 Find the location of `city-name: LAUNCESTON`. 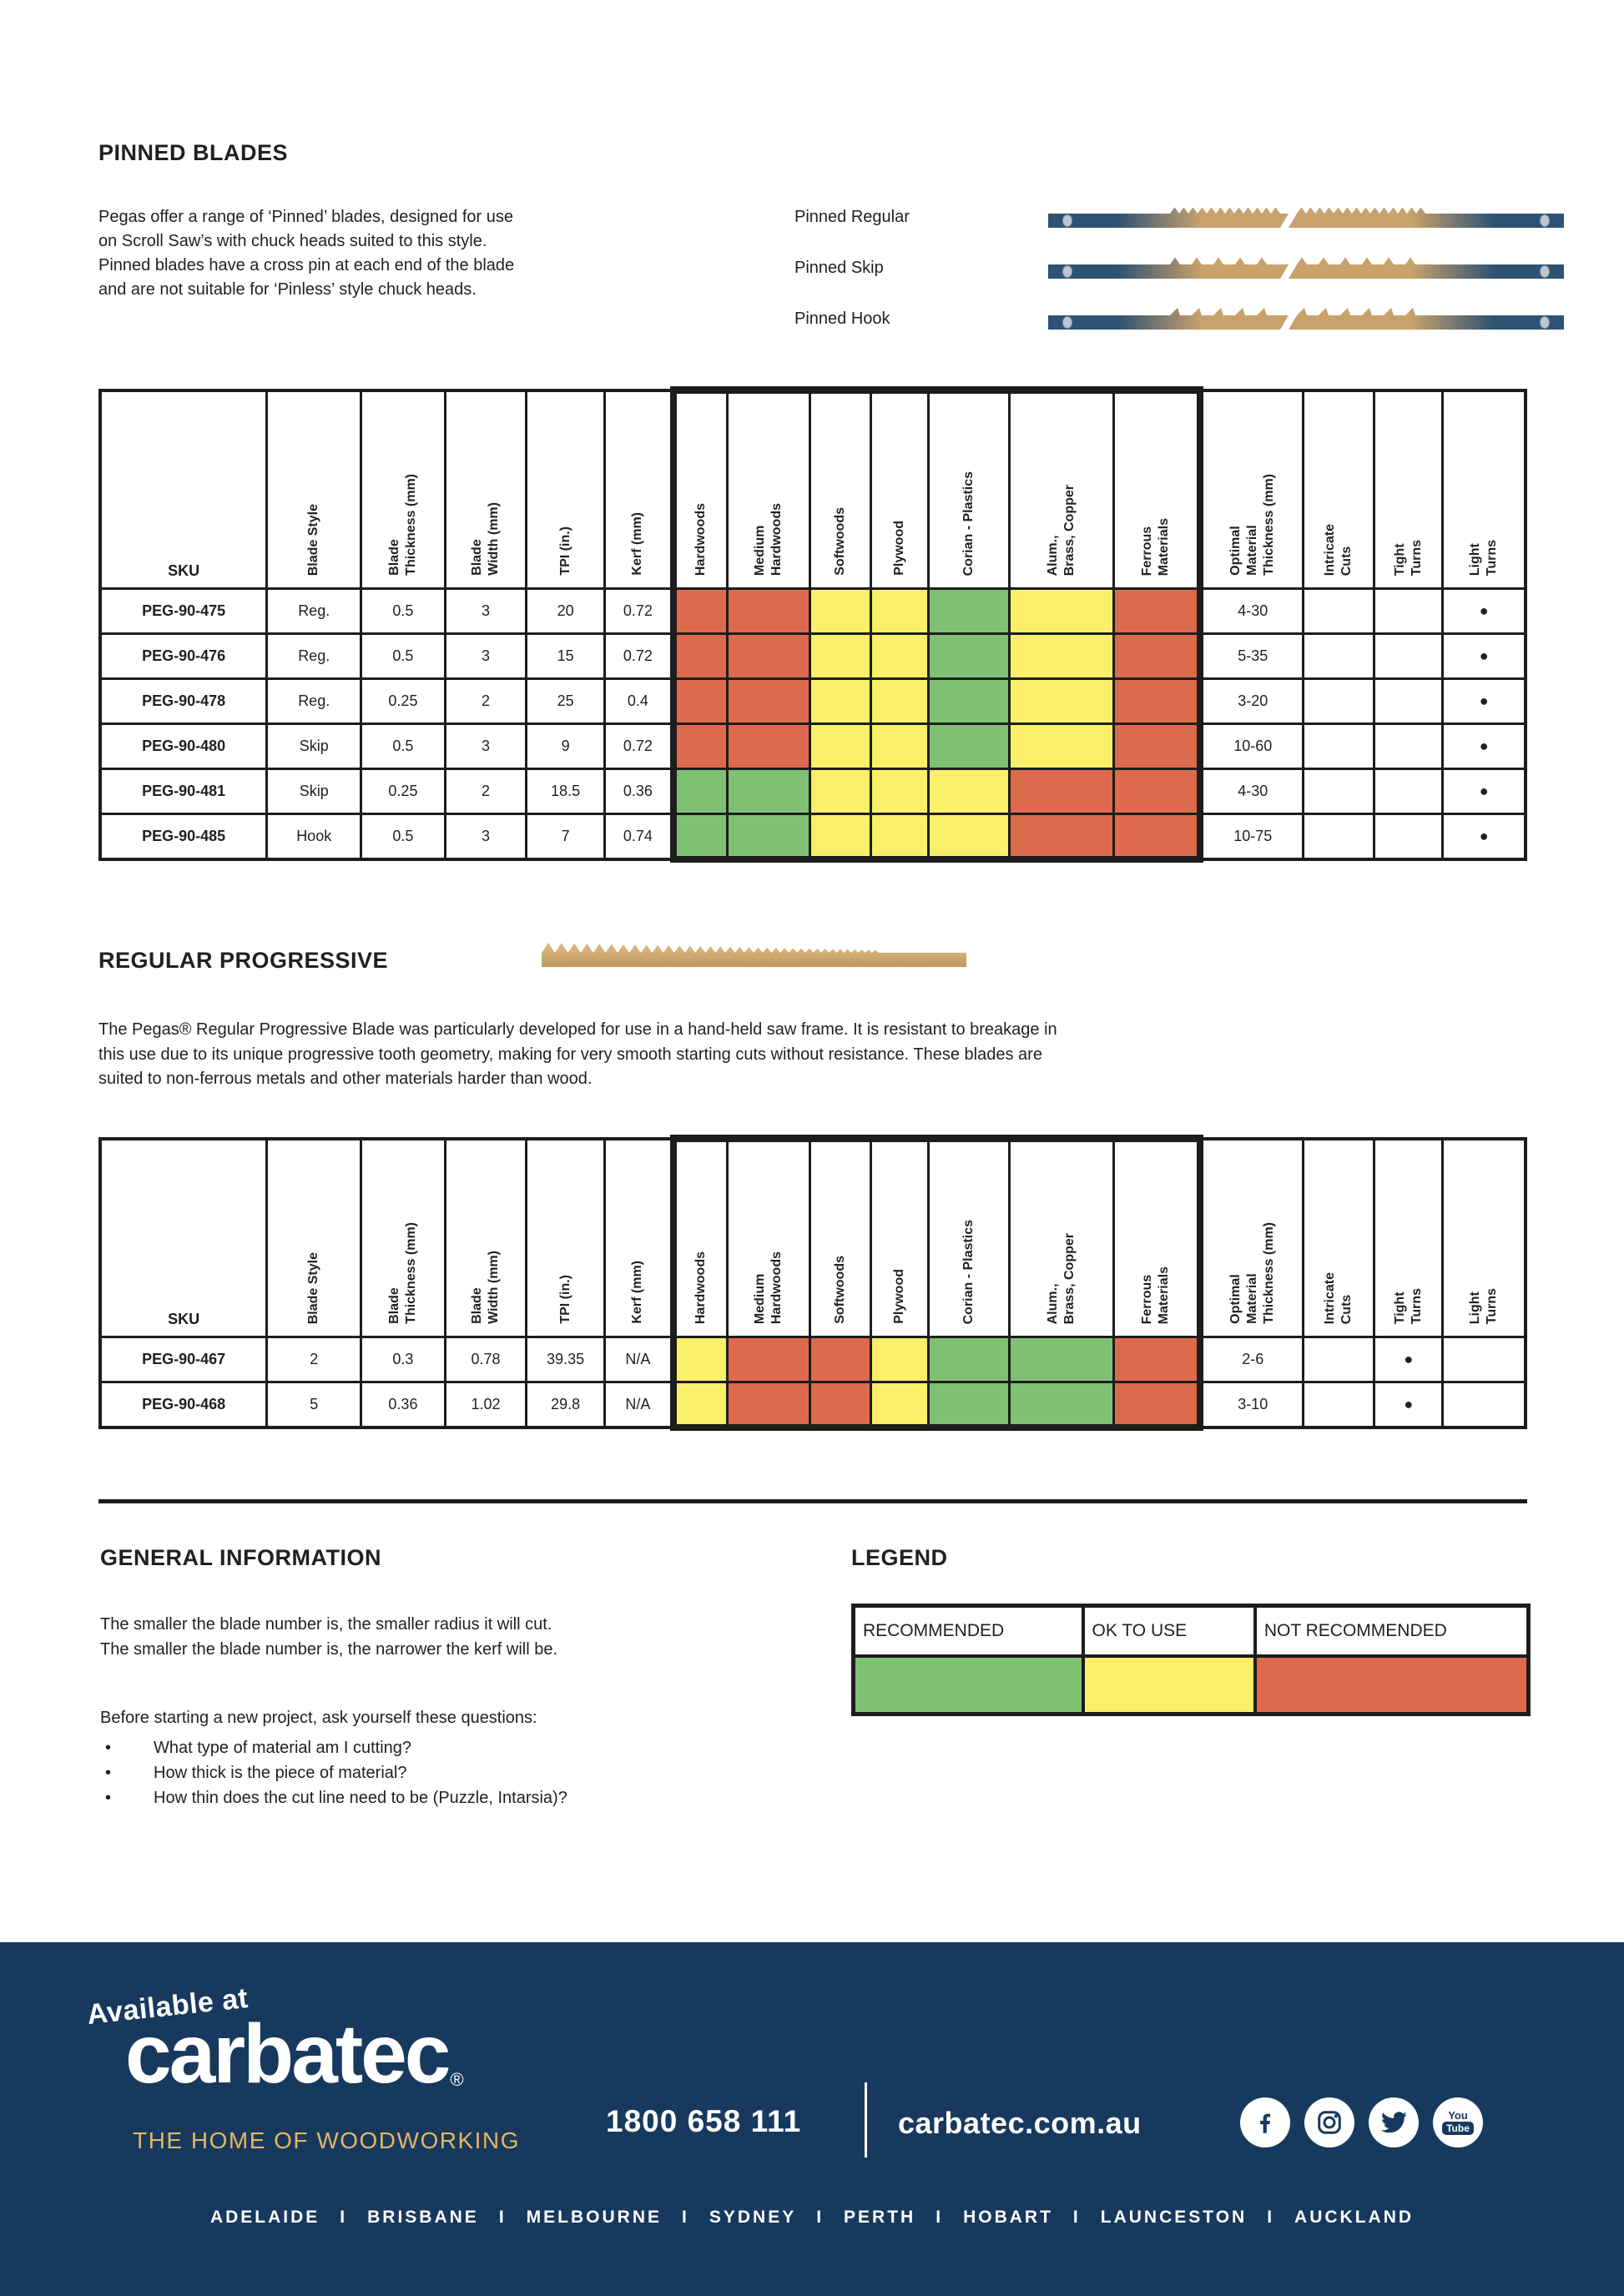

city-name: LAUNCESTON is located at coordinates (1174, 2217).